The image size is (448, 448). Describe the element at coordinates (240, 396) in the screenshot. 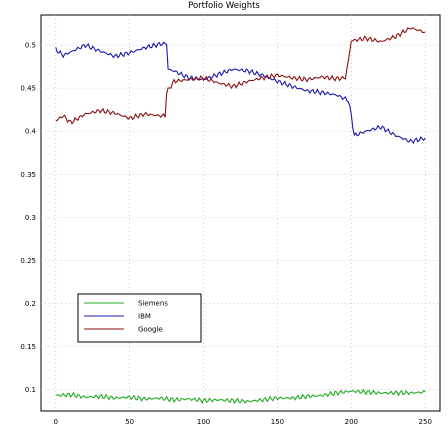

I see `series-line-siemens` at that location.